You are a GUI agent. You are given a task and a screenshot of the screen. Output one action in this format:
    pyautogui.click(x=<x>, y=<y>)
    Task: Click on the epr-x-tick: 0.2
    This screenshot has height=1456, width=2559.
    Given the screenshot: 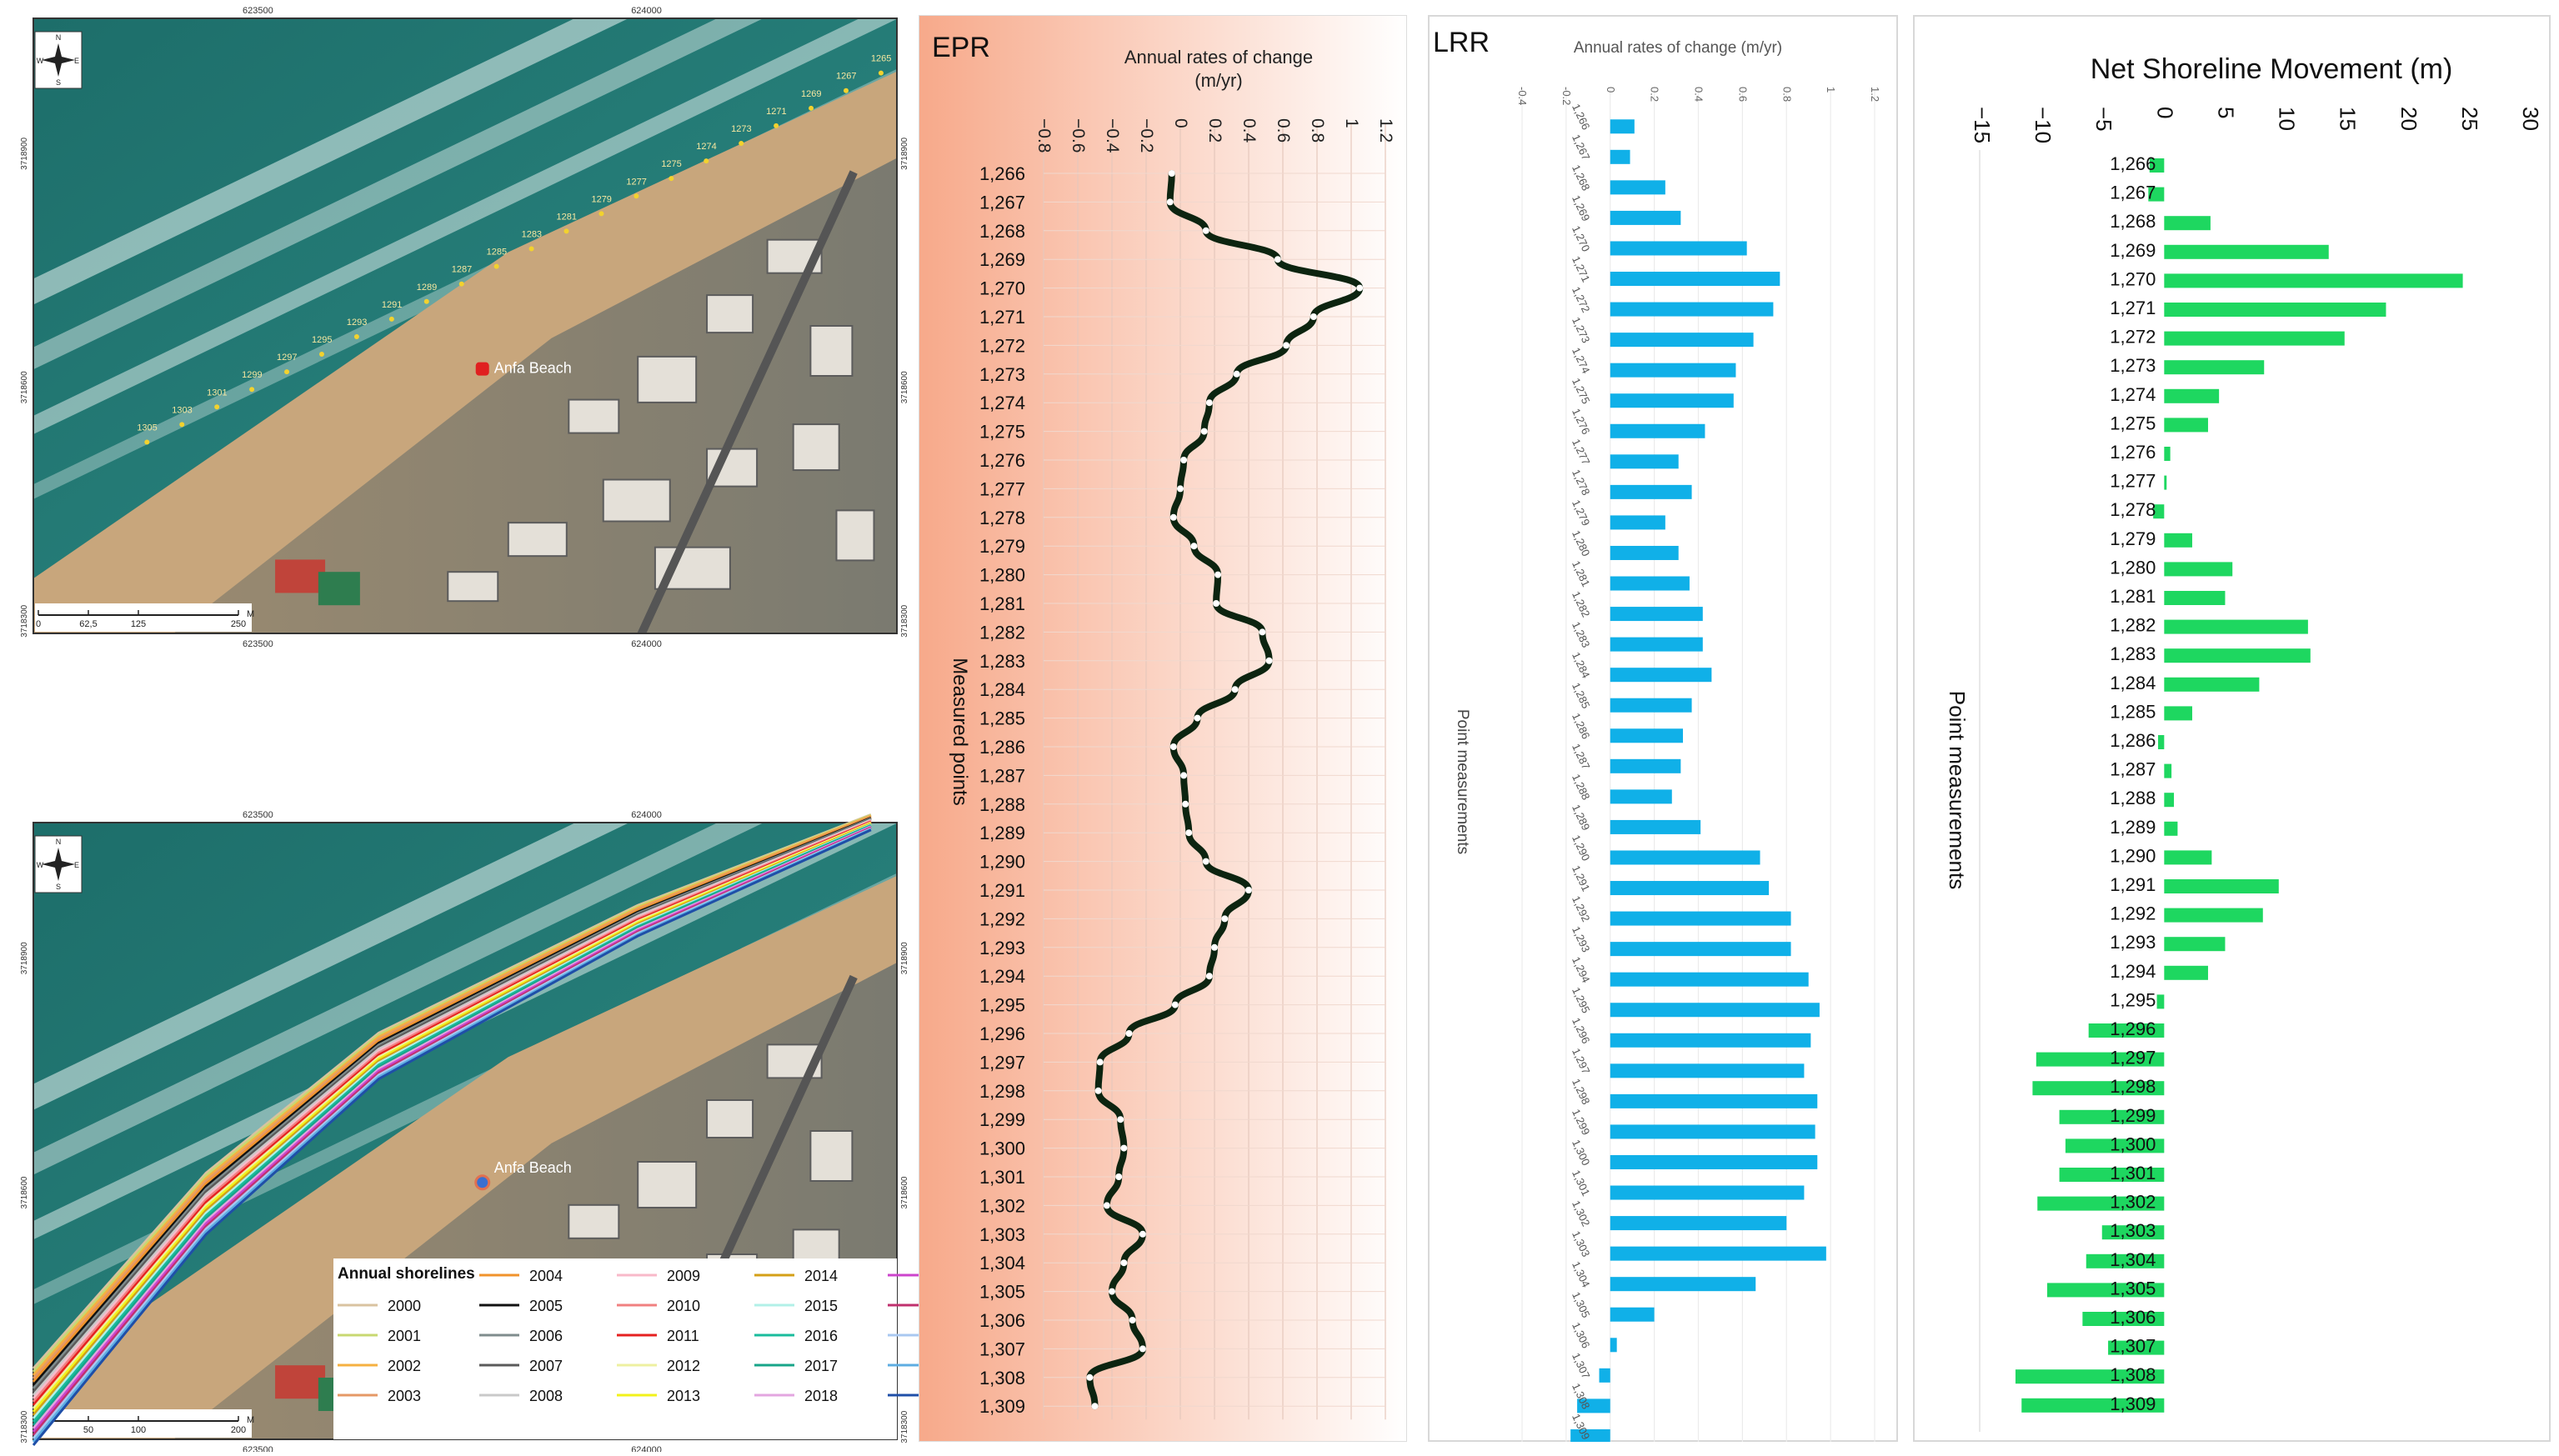 What is the action you would take?
    pyautogui.click(x=1214, y=130)
    